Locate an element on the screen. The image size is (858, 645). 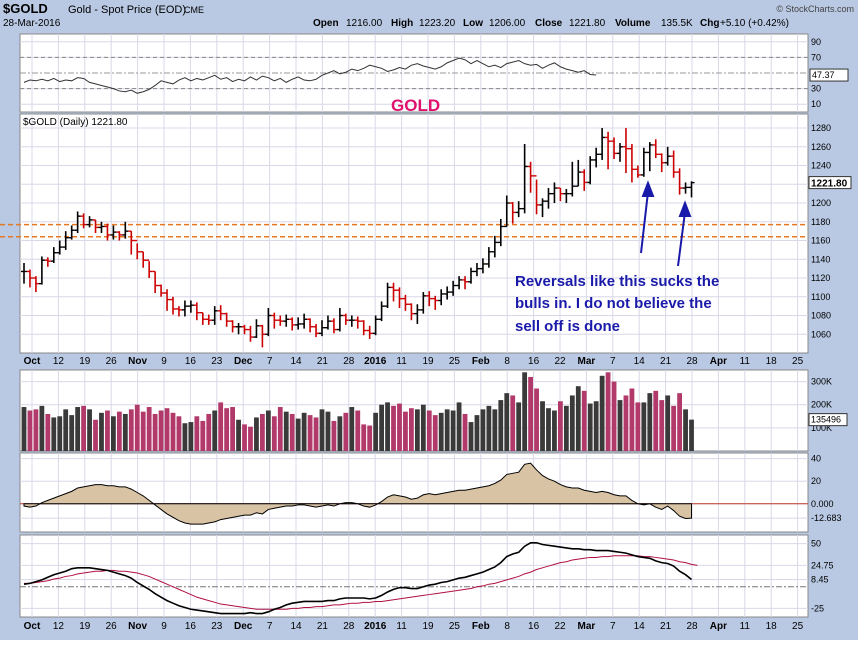
x-axis-label: Nov is located at coordinates (137, 361).